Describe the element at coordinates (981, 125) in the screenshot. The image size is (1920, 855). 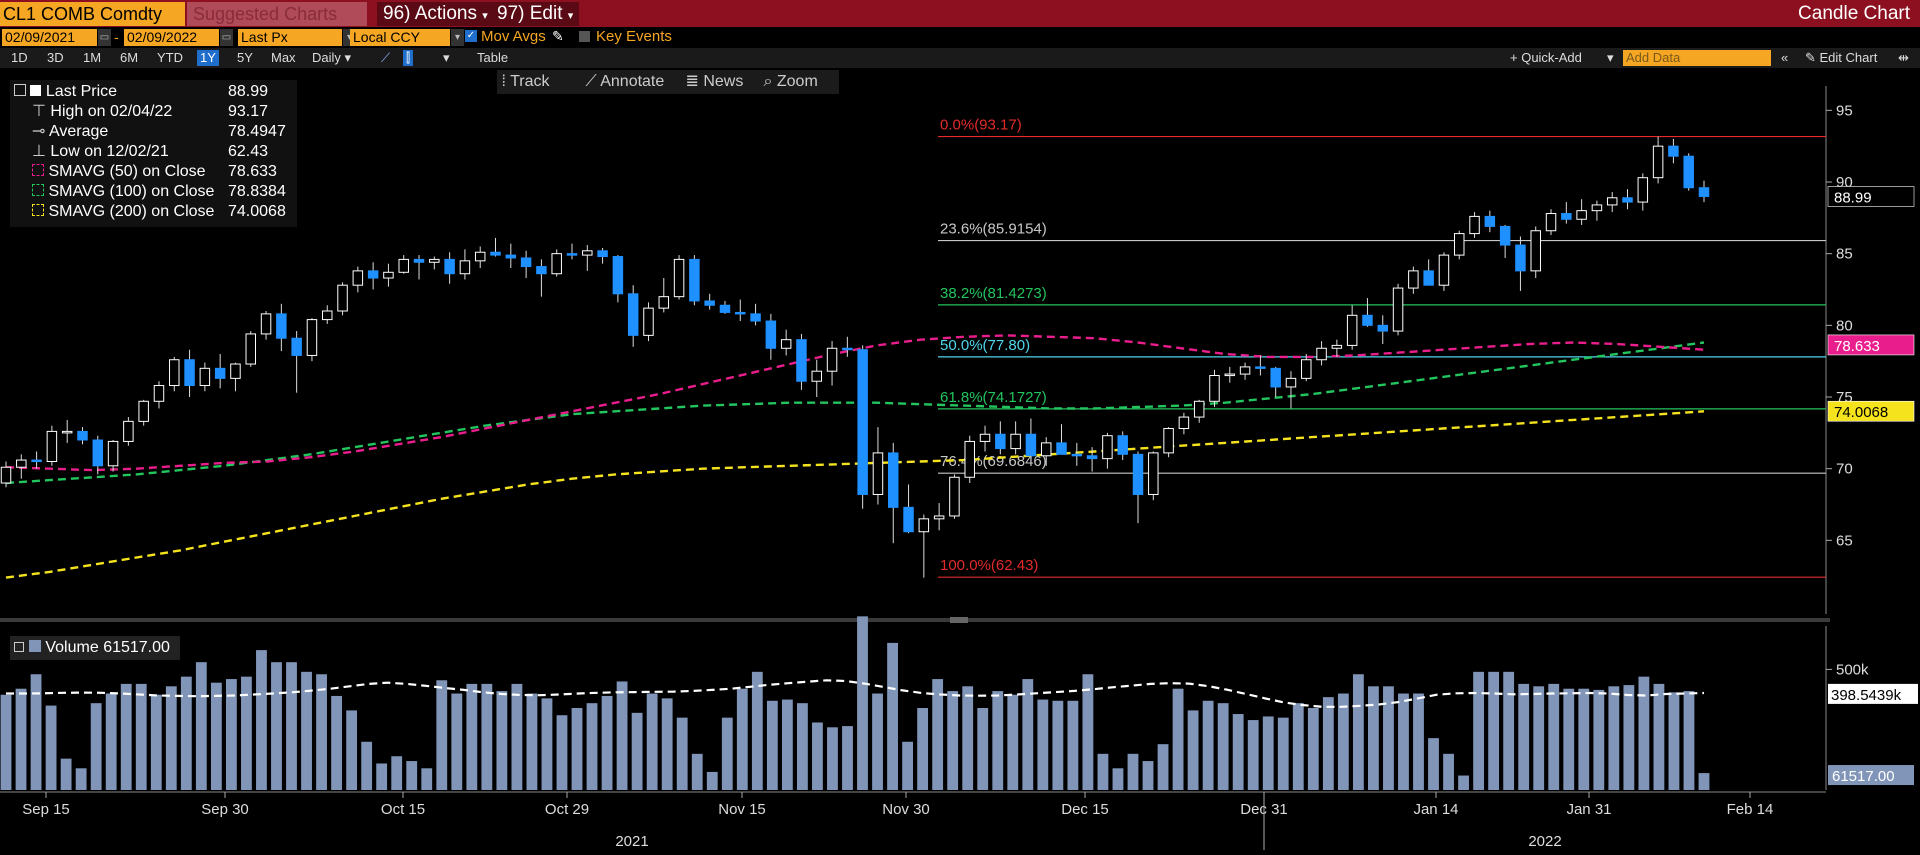
I see `fib-label: 0.0%(93.17)` at that location.